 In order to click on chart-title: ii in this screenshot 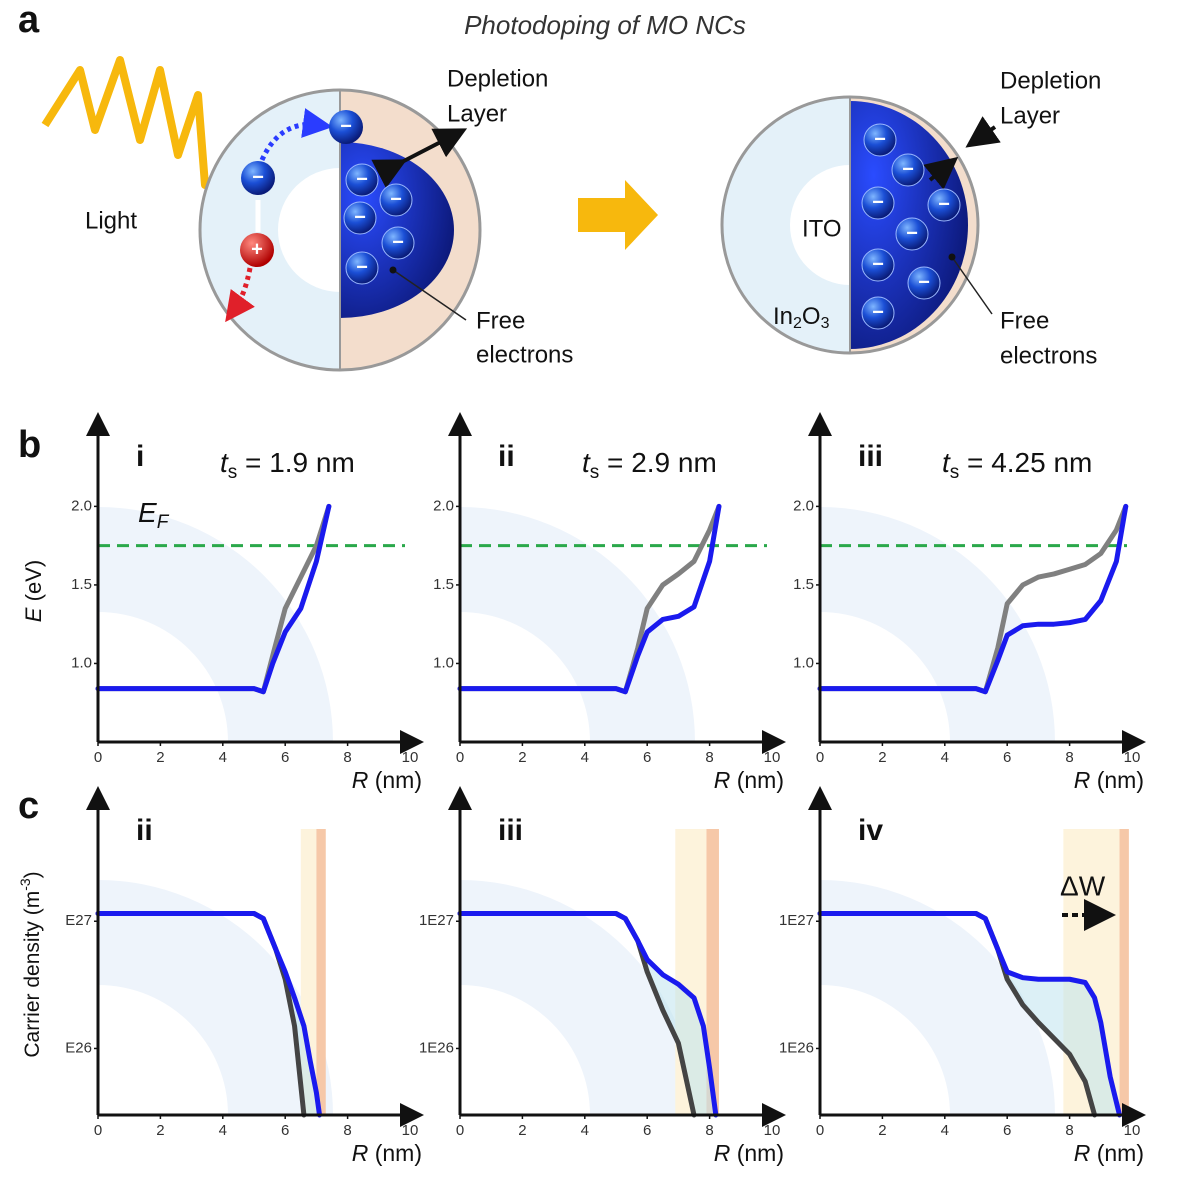, I will do `click(506, 456)`.